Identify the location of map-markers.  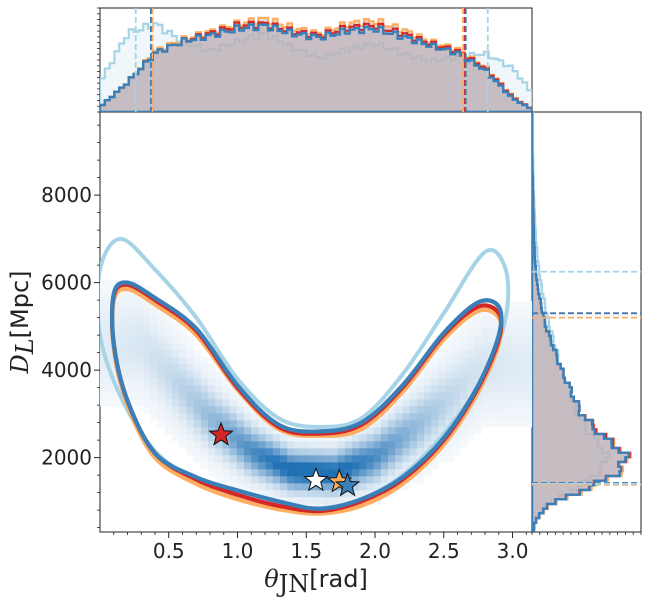
(284, 459).